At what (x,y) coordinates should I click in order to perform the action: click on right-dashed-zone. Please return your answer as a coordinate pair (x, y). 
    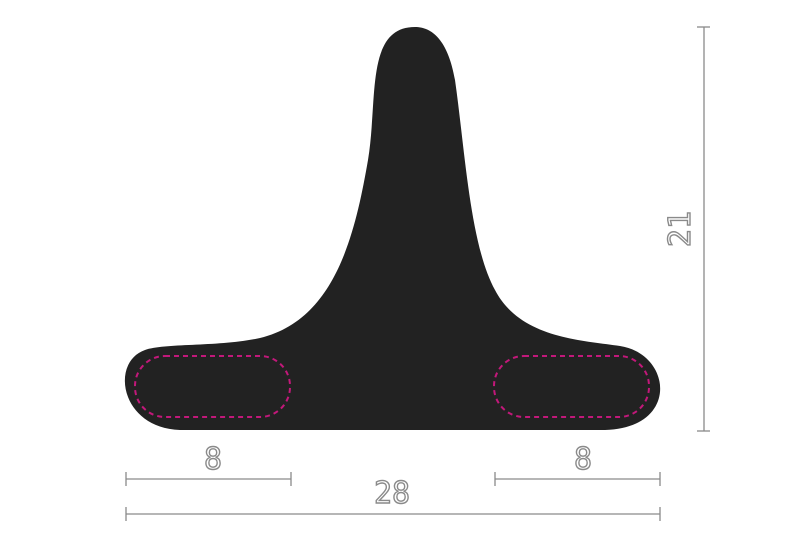
    Looking at the image, I should click on (571, 386).